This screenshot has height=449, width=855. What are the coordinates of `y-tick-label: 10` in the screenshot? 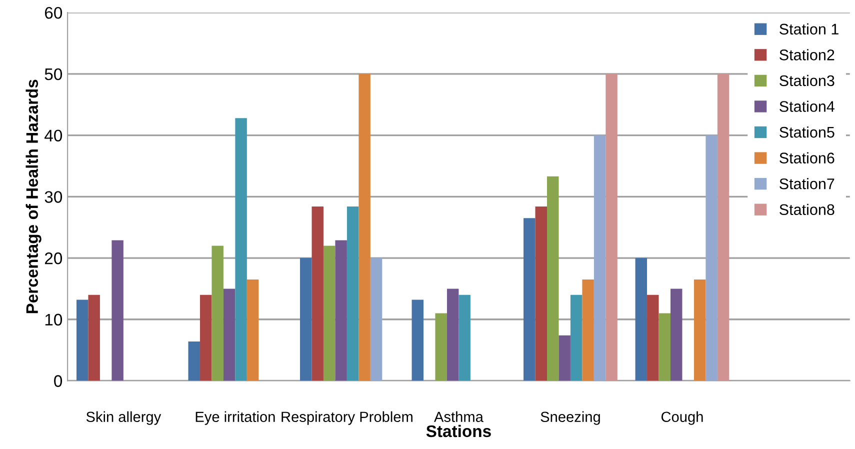 It's located at (53, 320).